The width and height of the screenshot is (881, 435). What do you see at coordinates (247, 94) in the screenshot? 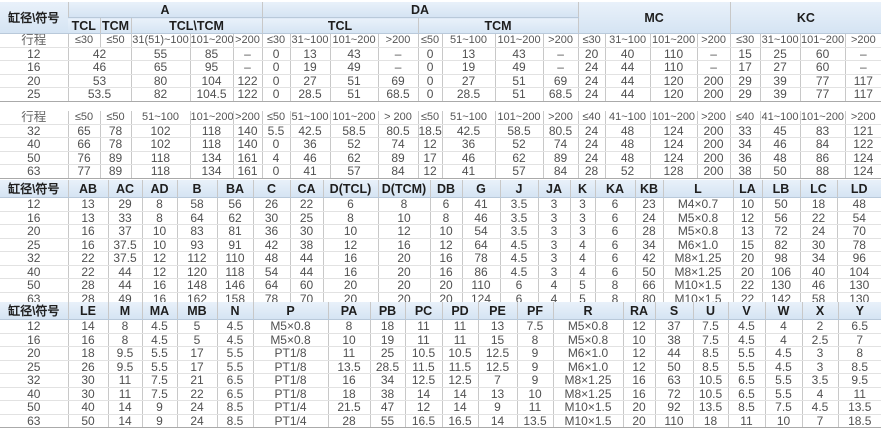
I see `value-cell: 122` at bounding box center [247, 94].